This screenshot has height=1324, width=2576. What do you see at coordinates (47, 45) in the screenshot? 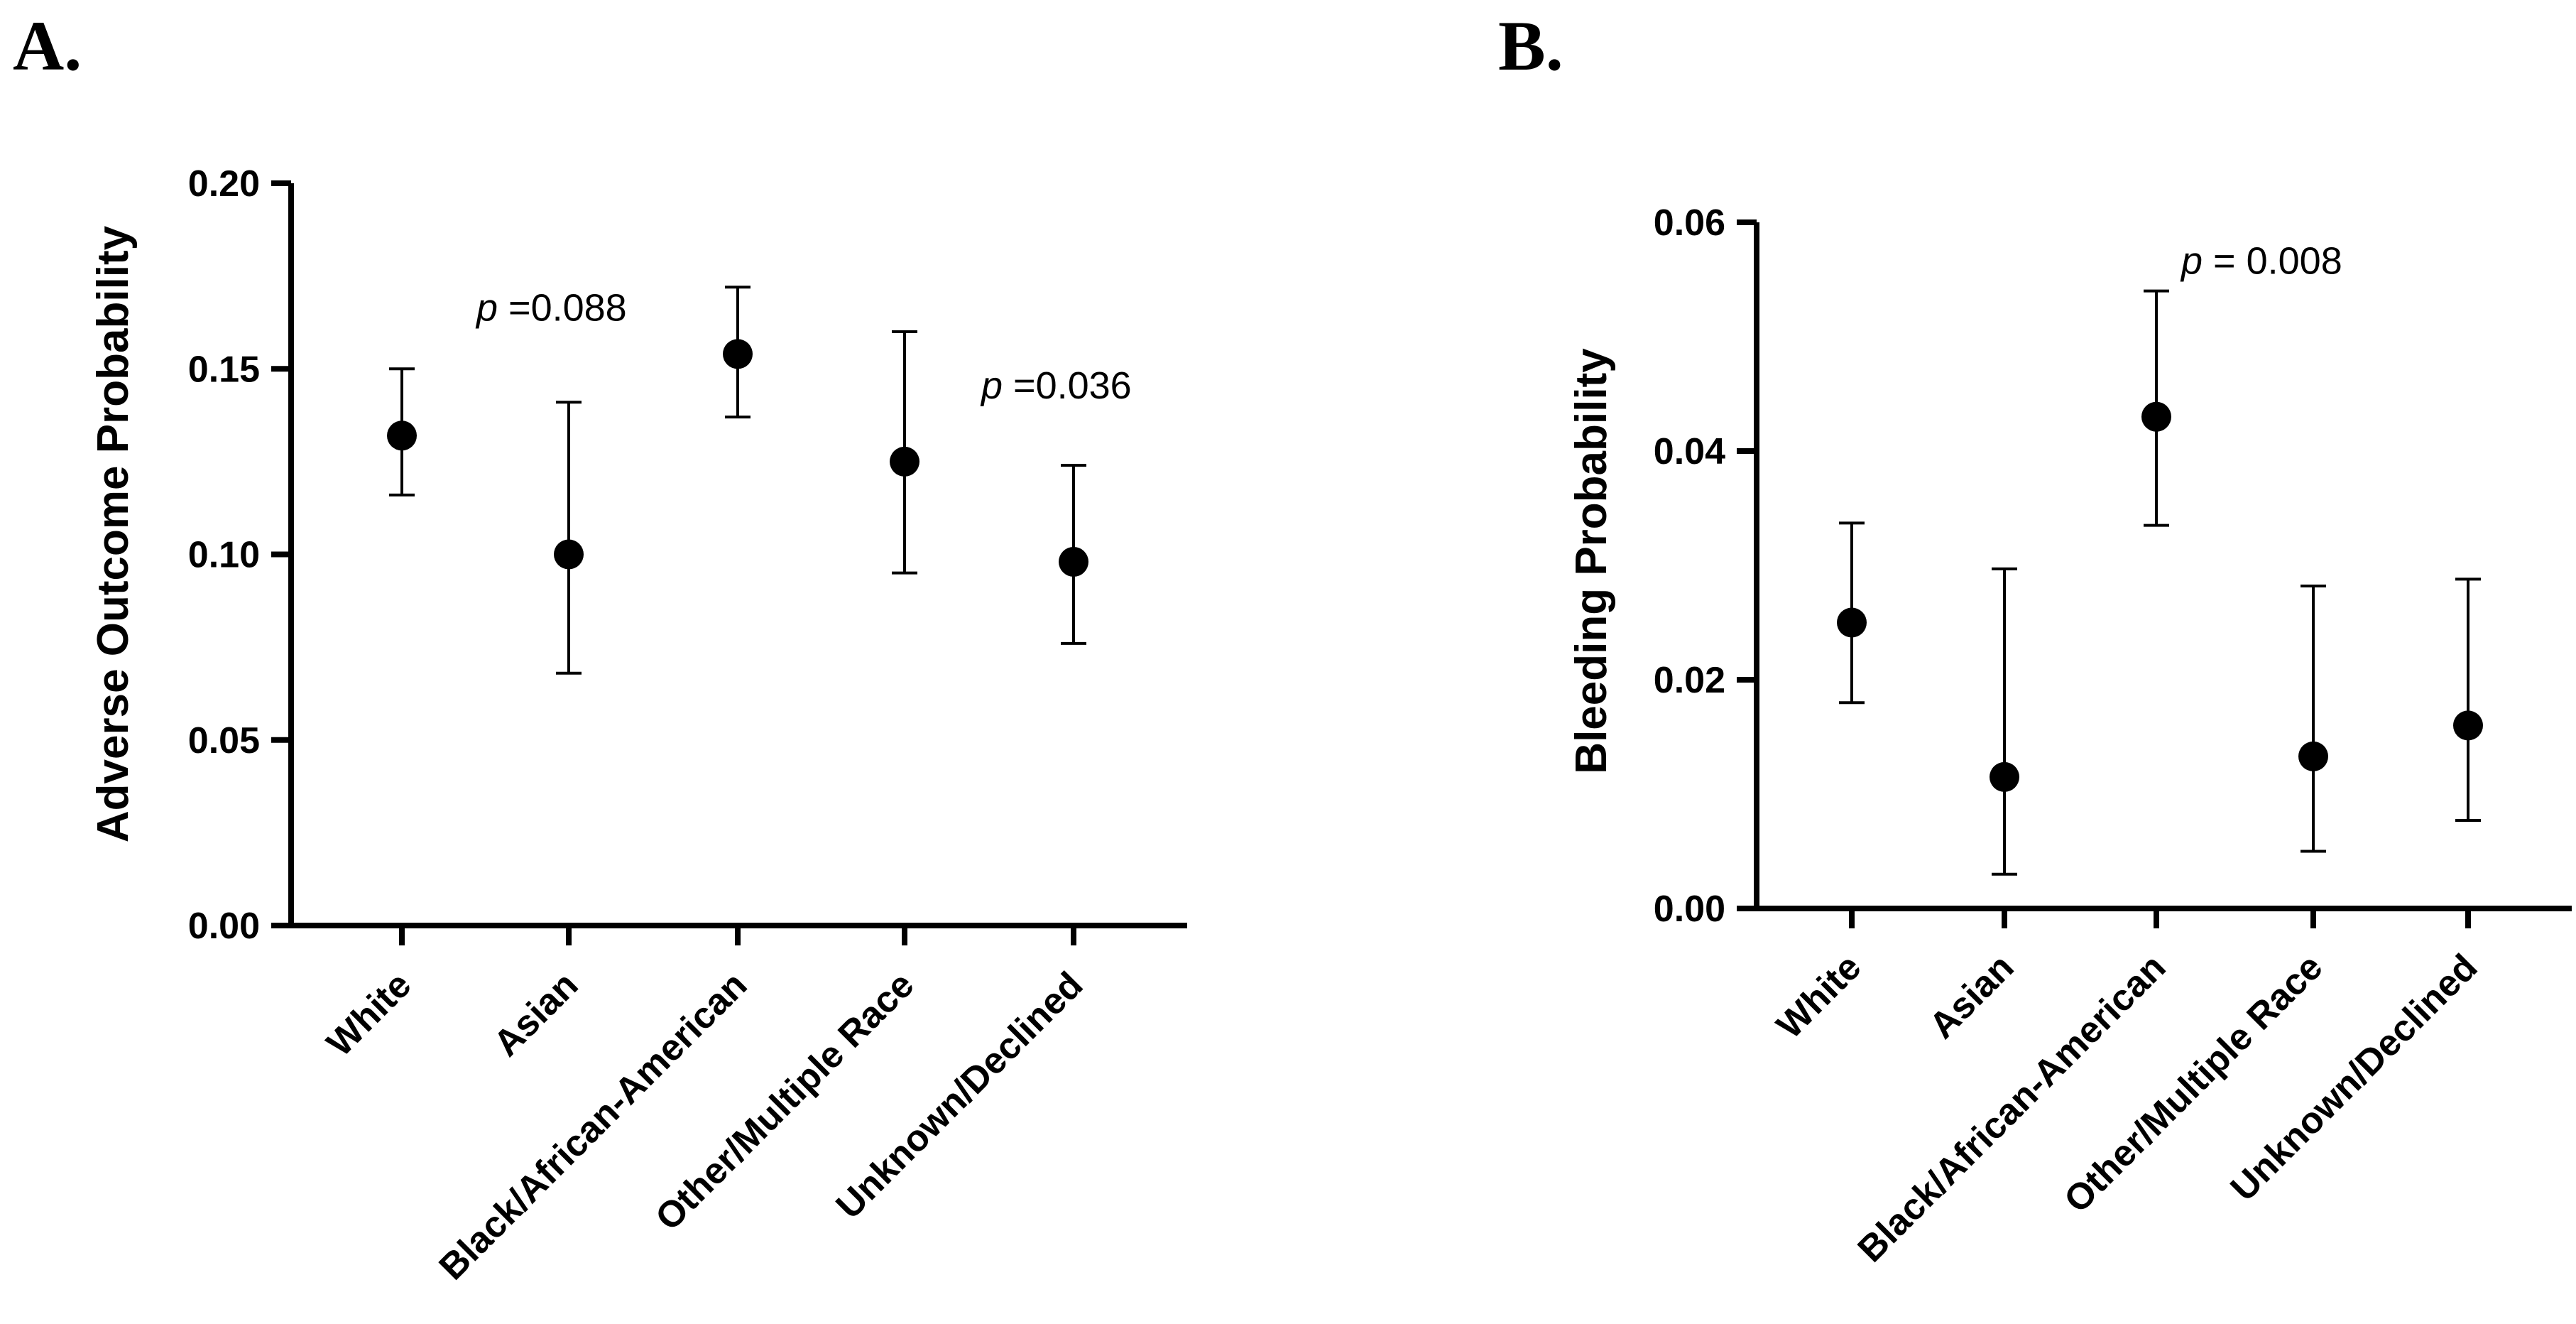
I see `panel-a-label: A.` at bounding box center [47, 45].